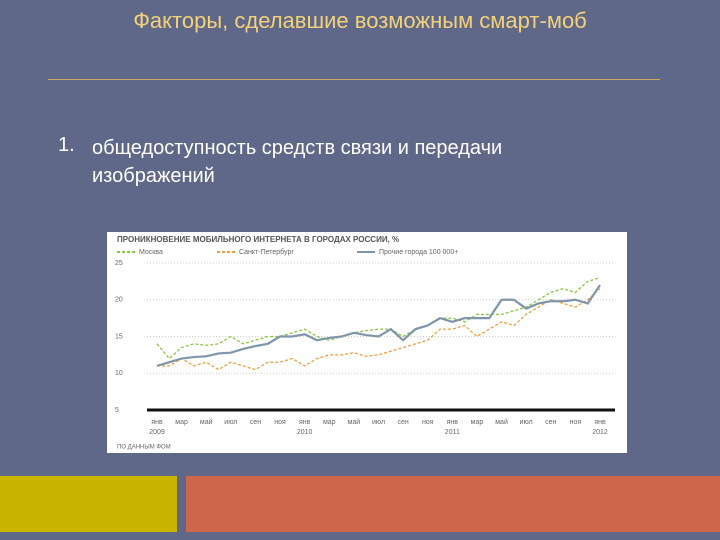 Image resolution: width=720 pixels, height=540 pixels. Describe the element at coordinates (119, 336) in the screenshot. I see `y-tick-label: 15` at that location.